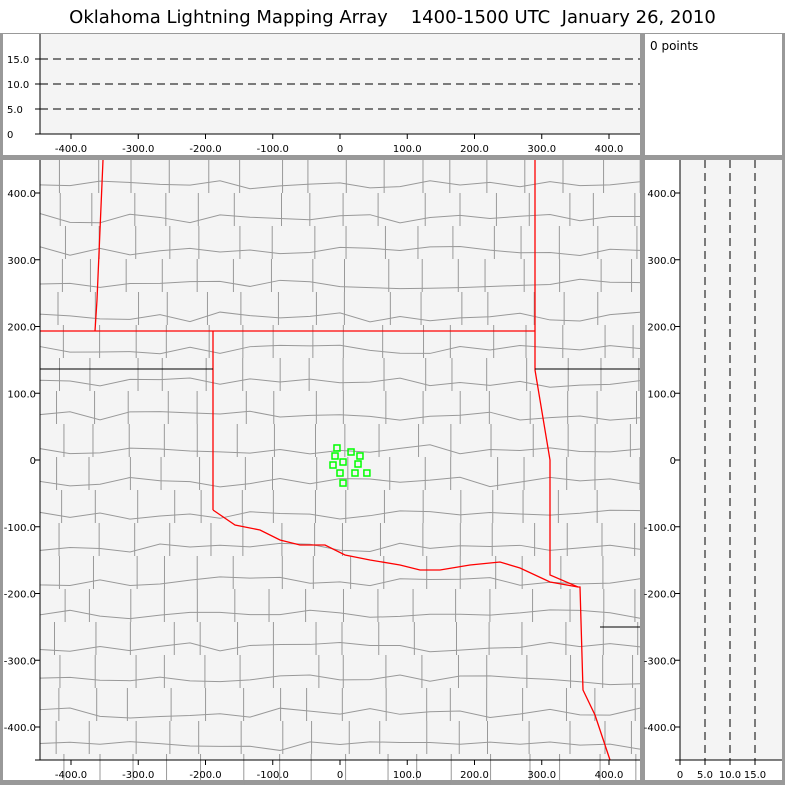  I want to click on top-x-tick-label: -300.0, so click(138, 149).